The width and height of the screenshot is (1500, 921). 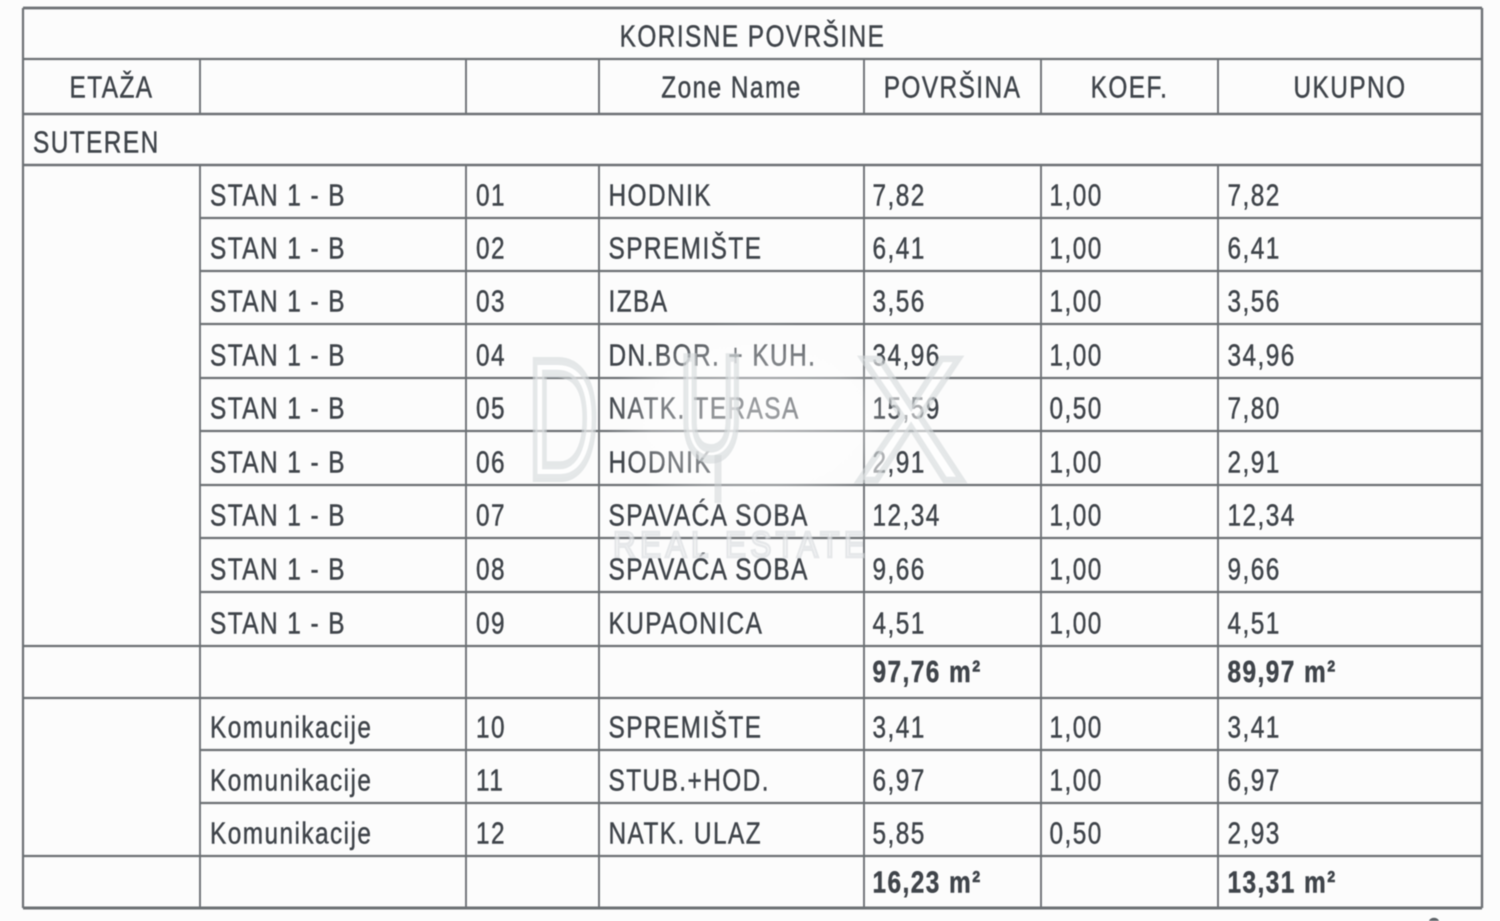 I want to click on svg-text: HODNIK, so click(x=661, y=195).